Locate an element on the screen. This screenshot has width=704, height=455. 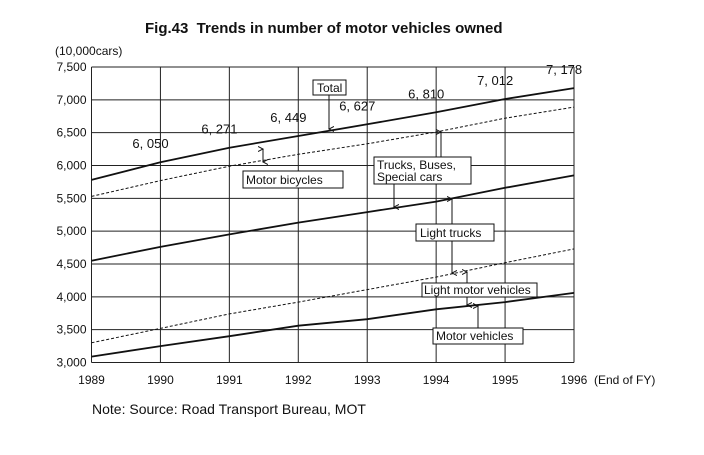
data-label: 7, 012 is located at coordinates (495, 80).